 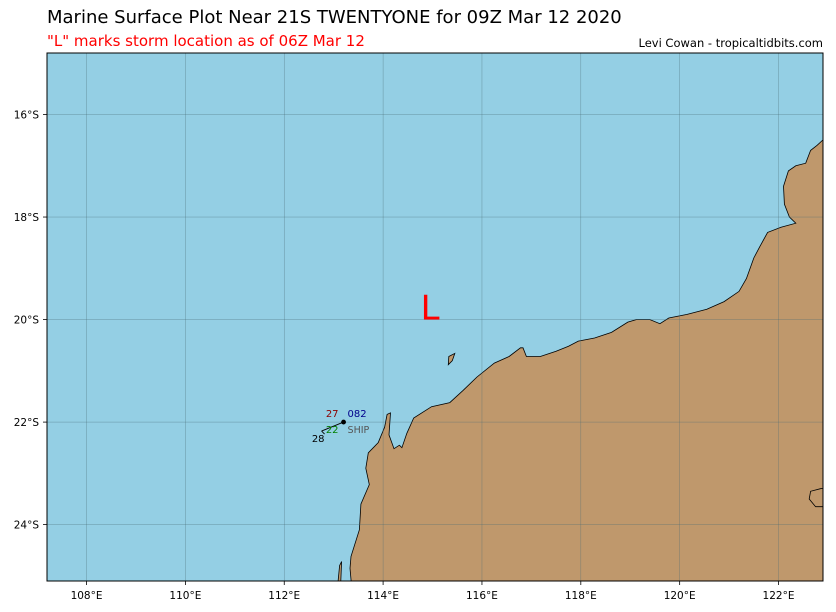 I want to click on lon-tick-label: 122°E, so click(x=779, y=596).